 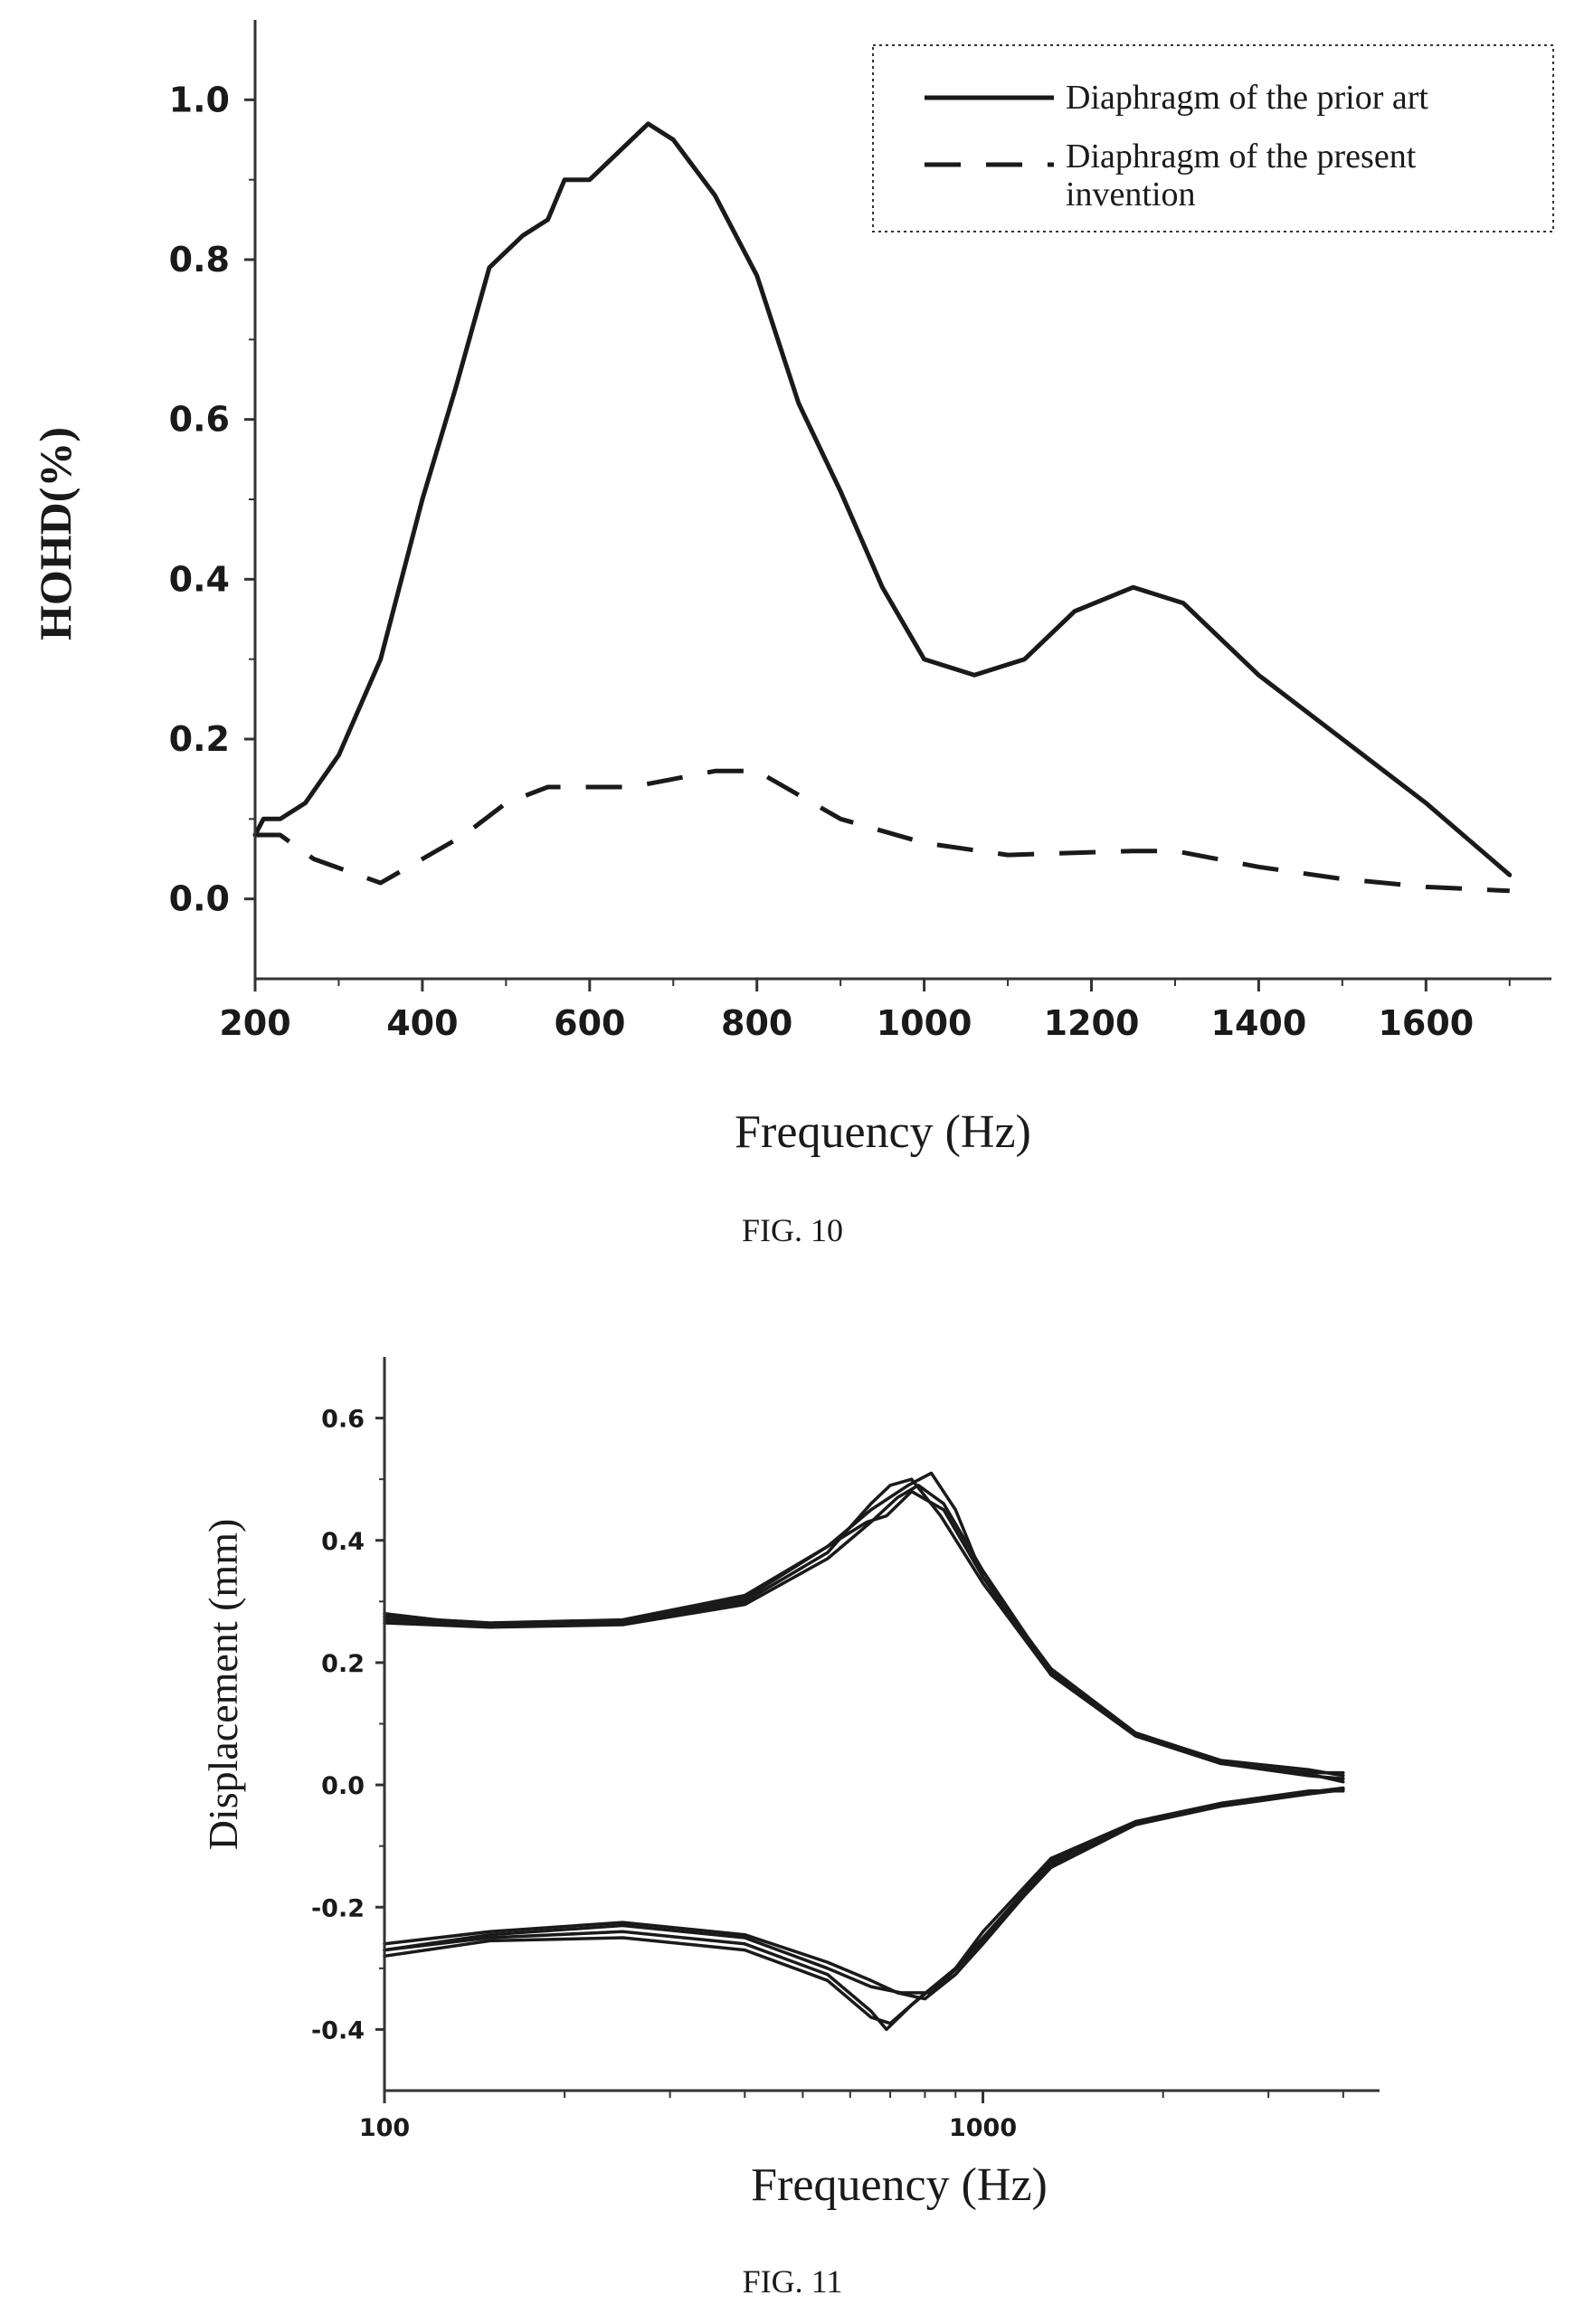 What do you see at coordinates (200, 260) in the screenshot?
I see `fig10-y-tick-label: 0.8` at bounding box center [200, 260].